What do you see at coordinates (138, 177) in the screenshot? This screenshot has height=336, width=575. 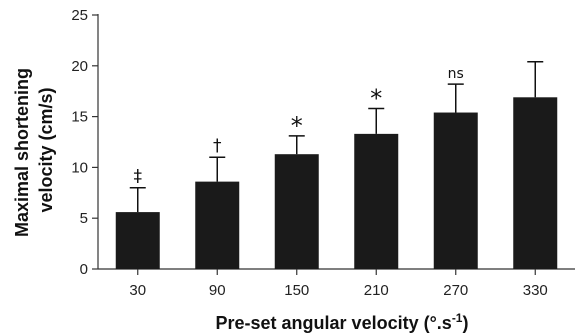 I see `significance-mark: ‡` at bounding box center [138, 177].